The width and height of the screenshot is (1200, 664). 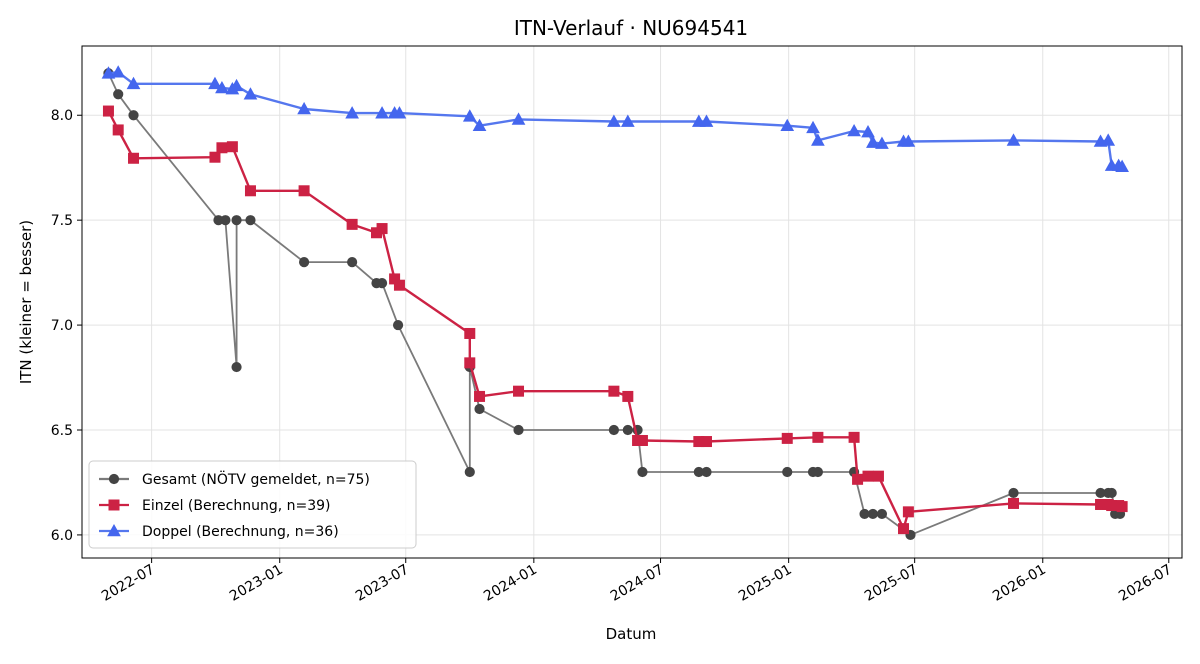 What do you see at coordinates (256, 479) in the screenshot?
I see `legend-label: Gesamt (NÖTV gemeldet, n=75)` at bounding box center [256, 479].